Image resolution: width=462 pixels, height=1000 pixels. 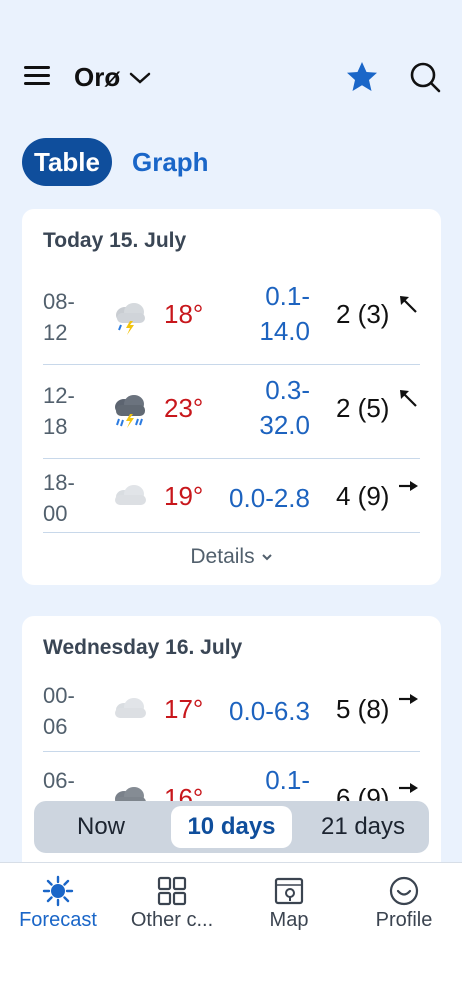 I want to click on temperature: 17°, so click(x=184, y=709).